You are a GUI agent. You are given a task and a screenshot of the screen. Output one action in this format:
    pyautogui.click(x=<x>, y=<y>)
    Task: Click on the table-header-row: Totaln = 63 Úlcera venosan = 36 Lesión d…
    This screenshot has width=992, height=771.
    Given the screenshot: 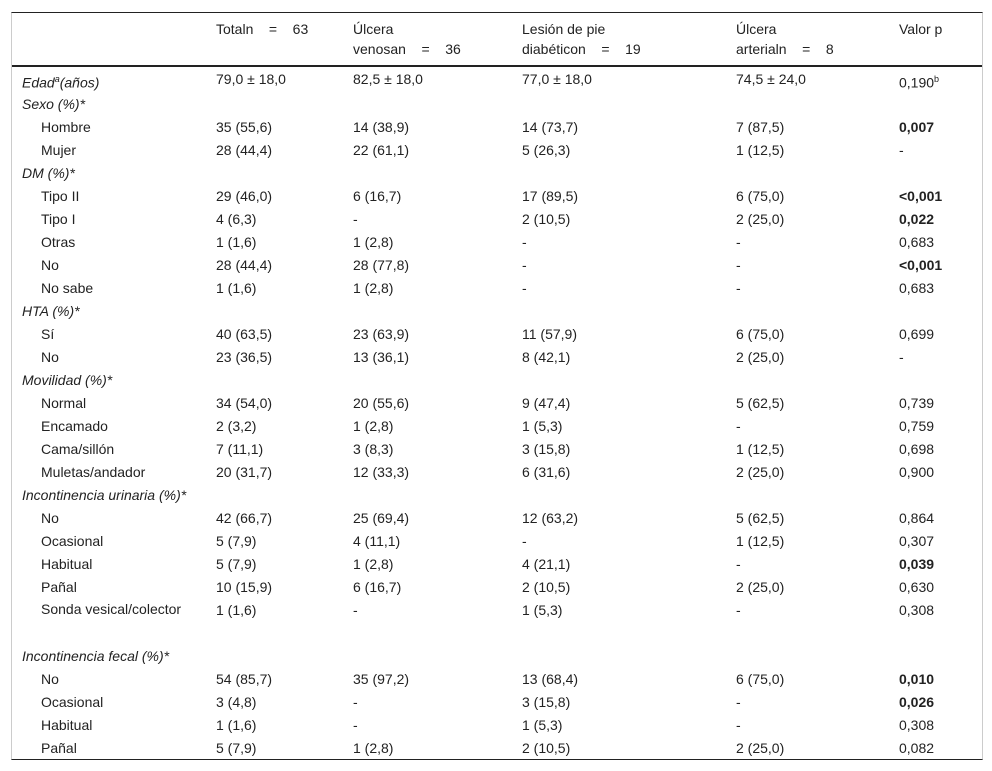 What is the action you would take?
    pyautogui.click(x=497, y=40)
    